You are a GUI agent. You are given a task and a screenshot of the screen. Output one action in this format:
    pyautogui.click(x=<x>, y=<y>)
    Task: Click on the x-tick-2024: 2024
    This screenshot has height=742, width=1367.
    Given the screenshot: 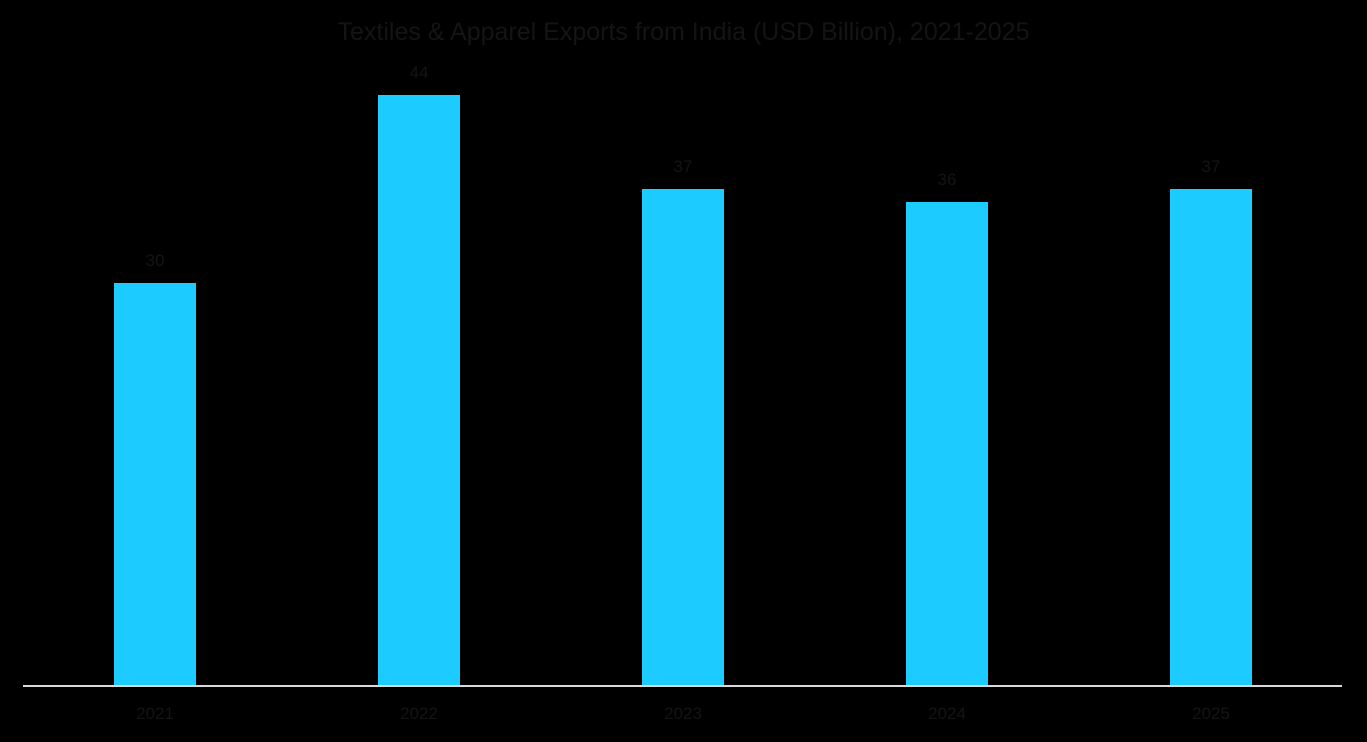 What is the action you would take?
    pyautogui.click(x=947, y=713)
    